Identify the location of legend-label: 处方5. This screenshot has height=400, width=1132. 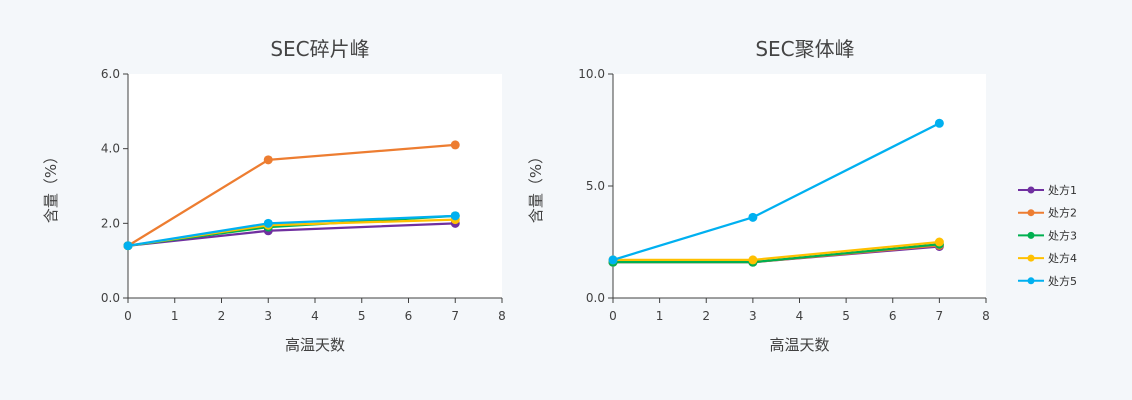
(1062, 281).